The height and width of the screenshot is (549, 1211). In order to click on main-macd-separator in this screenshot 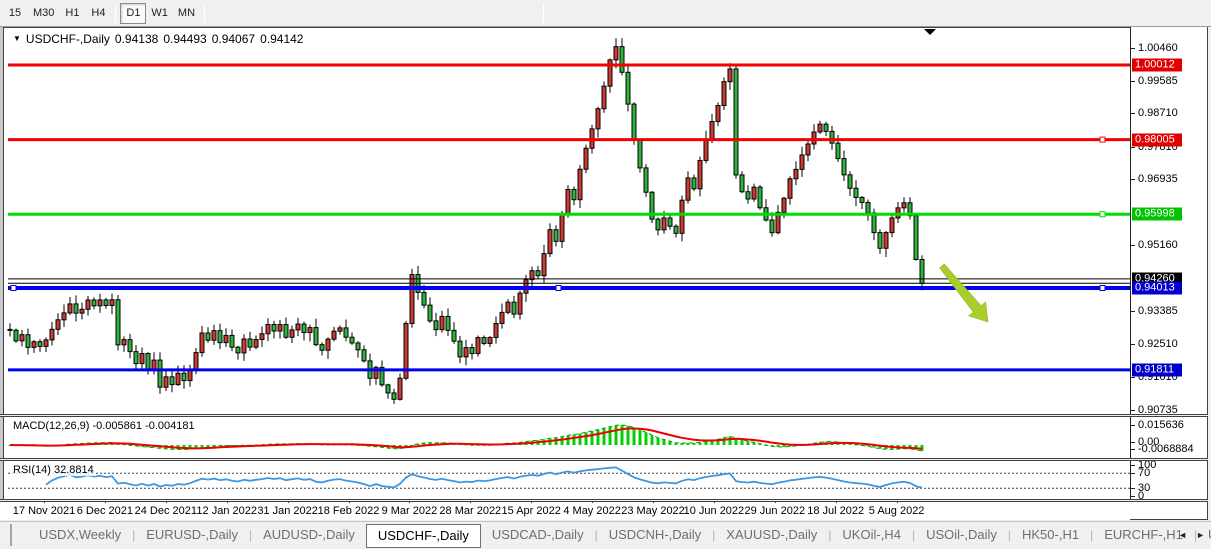, I will do `click(604, 415)`.